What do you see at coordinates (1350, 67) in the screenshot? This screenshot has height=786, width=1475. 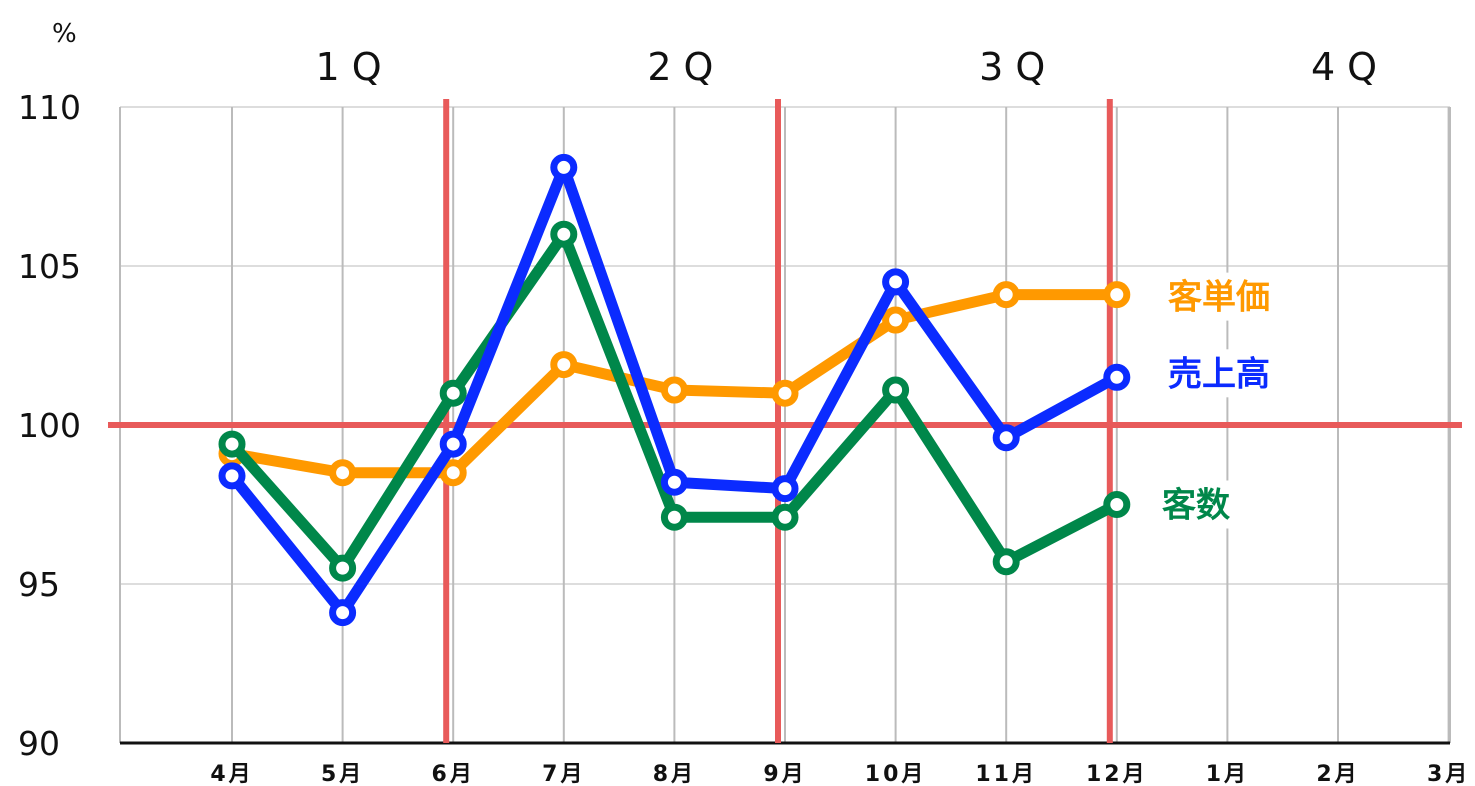 I see `quarter-label: 4Q` at bounding box center [1350, 67].